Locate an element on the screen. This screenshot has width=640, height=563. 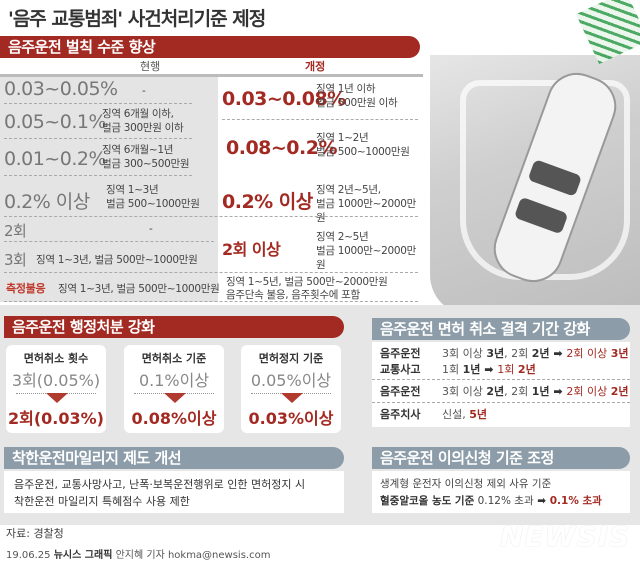
section-header-admin: 음주운전 행정처분 강화 is located at coordinates (174, 327).